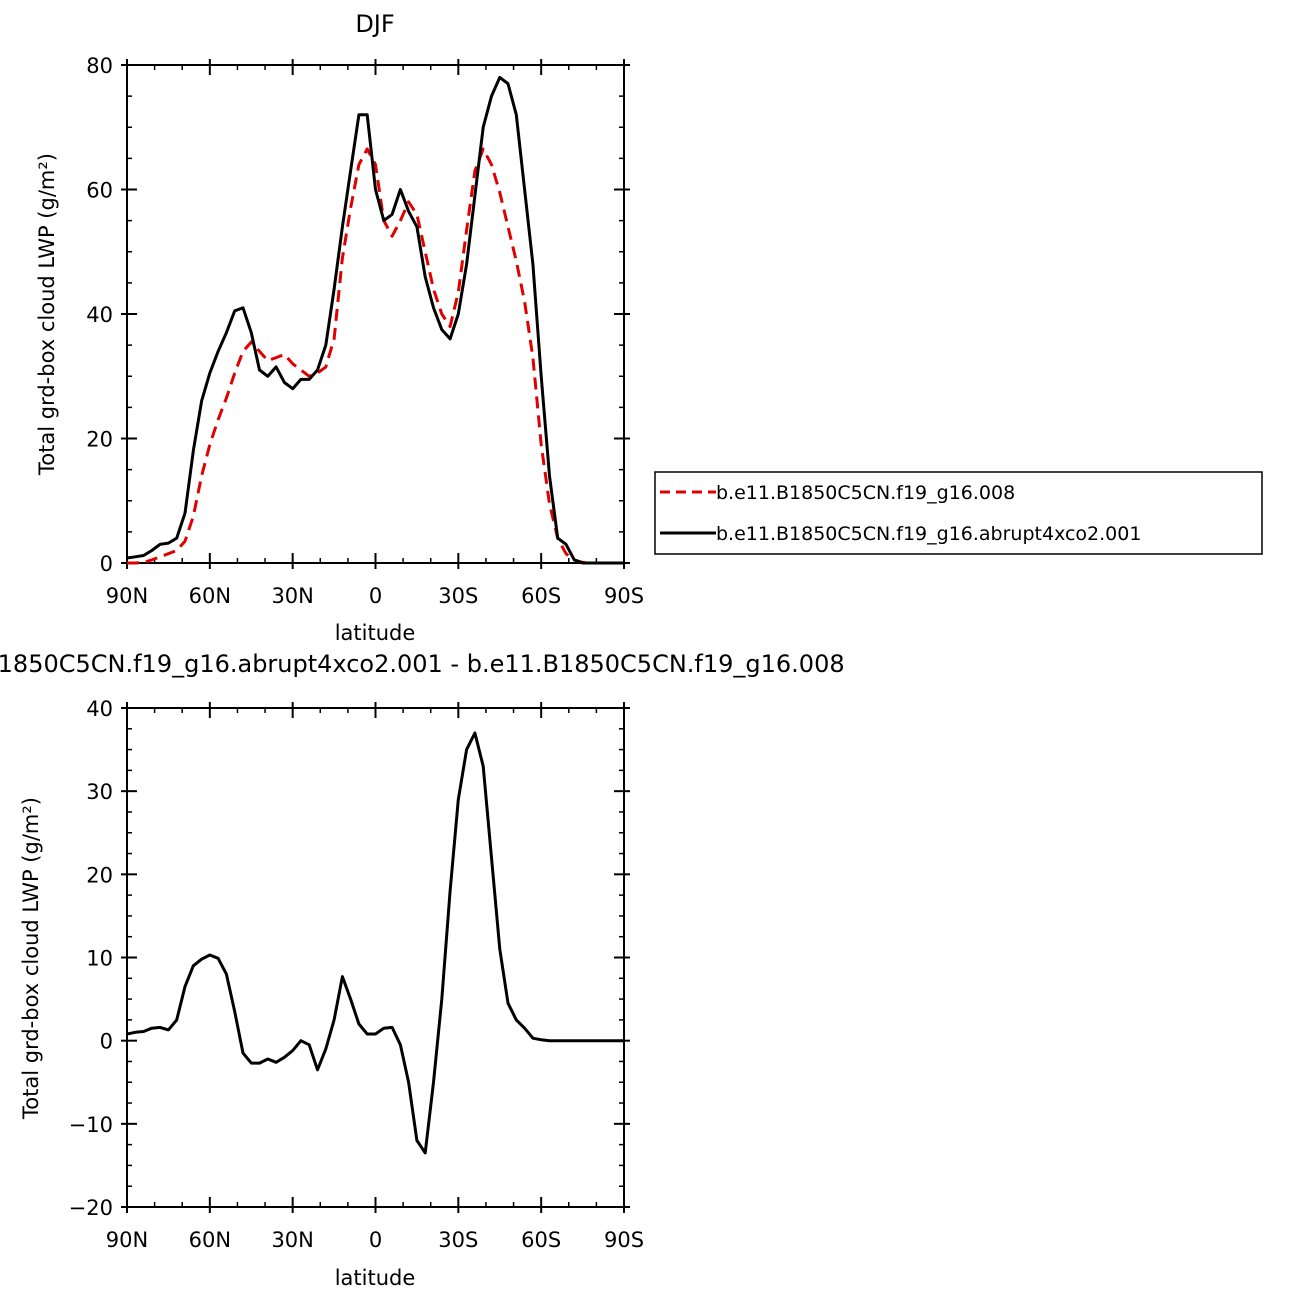  Describe the element at coordinates (99, 66) in the screenshot. I see `top-y-tick-label: 80` at that location.